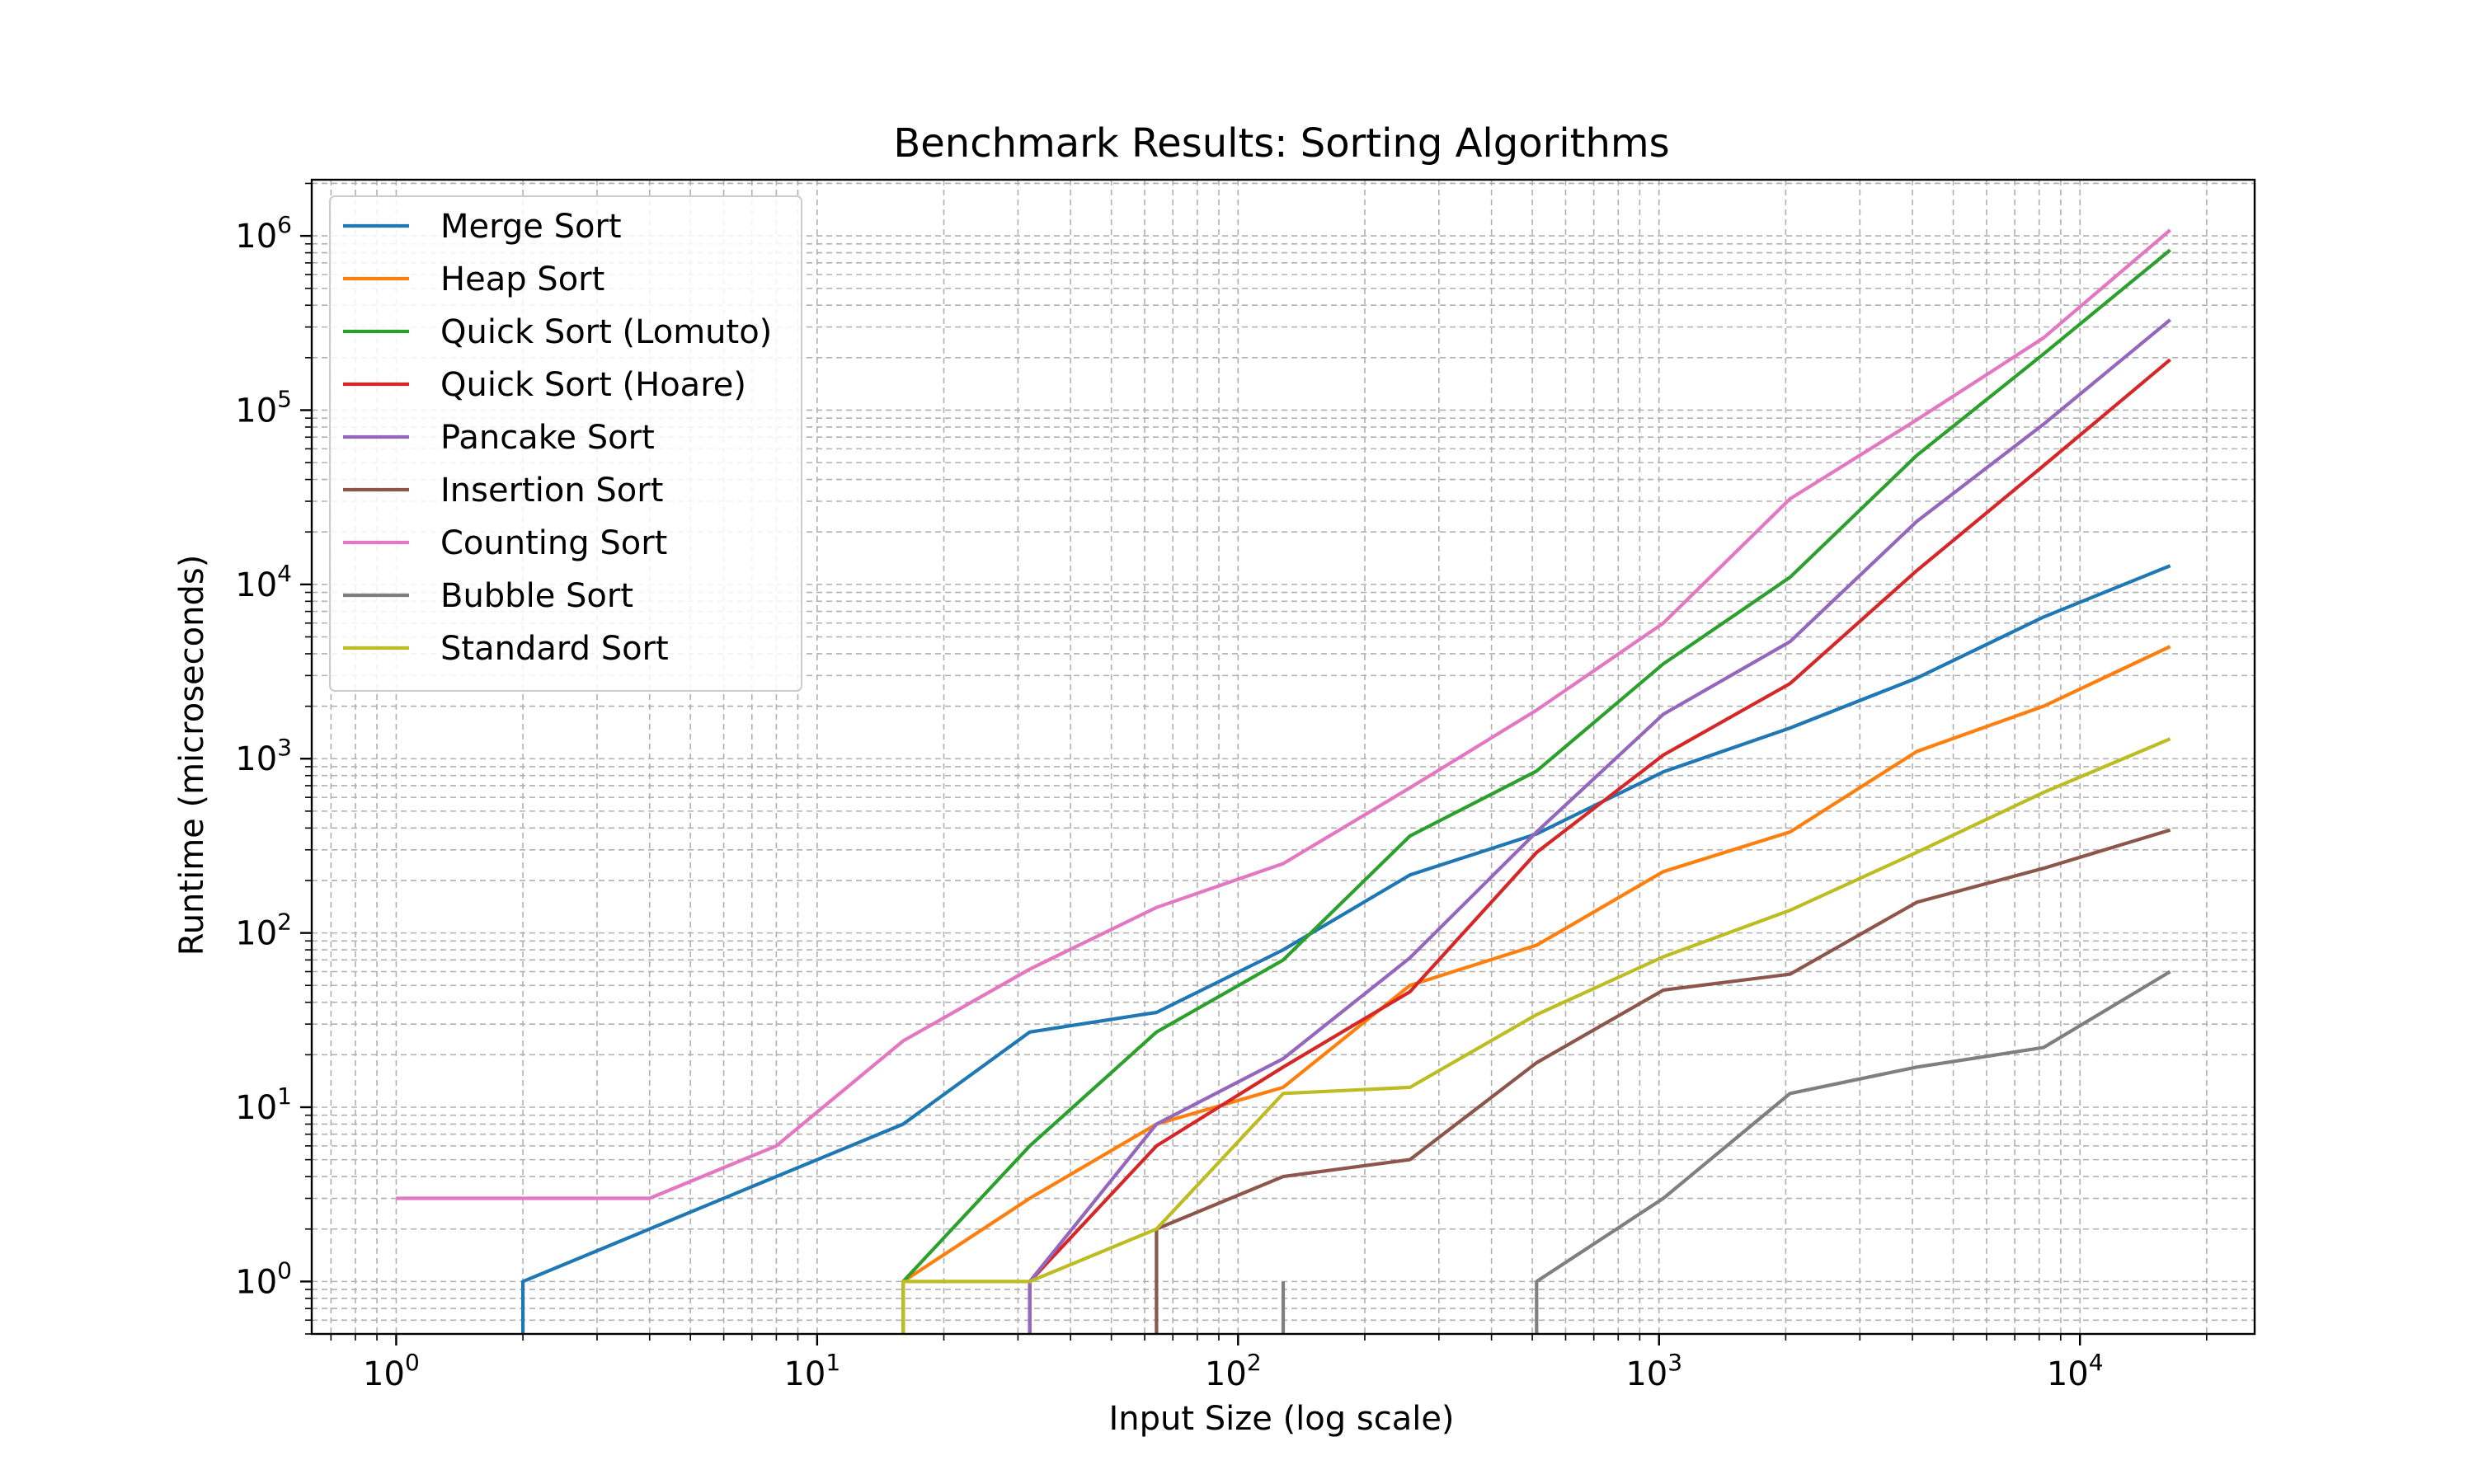 This screenshot has height=1484, width=2474. Describe the element at coordinates (2075, 1371) in the screenshot. I see `x-tick-label: 10⁴` at that location.